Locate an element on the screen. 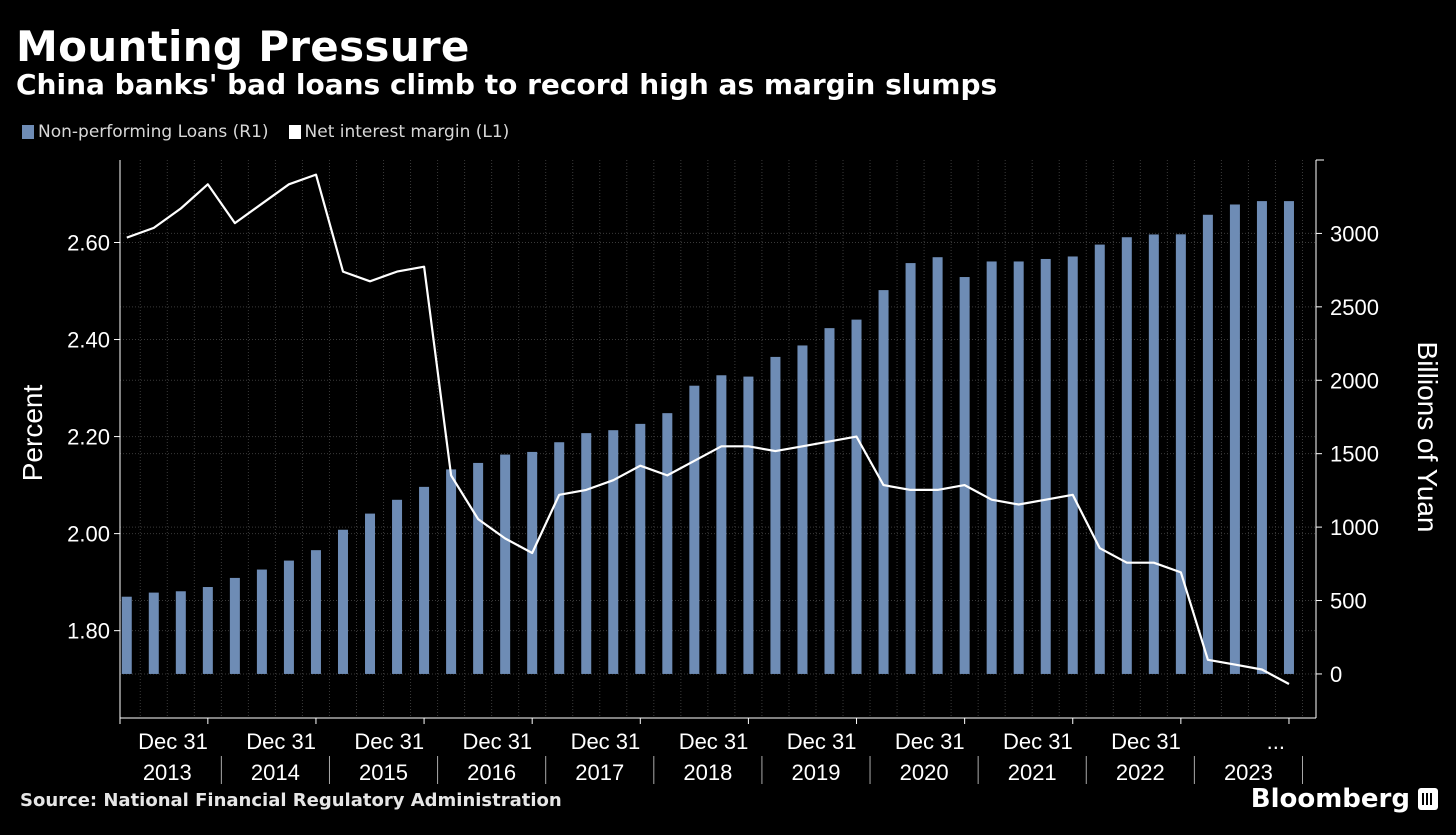 The height and width of the screenshot is (835, 1456). y-tick-label-left: 2.20 is located at coordinates (88, 437).